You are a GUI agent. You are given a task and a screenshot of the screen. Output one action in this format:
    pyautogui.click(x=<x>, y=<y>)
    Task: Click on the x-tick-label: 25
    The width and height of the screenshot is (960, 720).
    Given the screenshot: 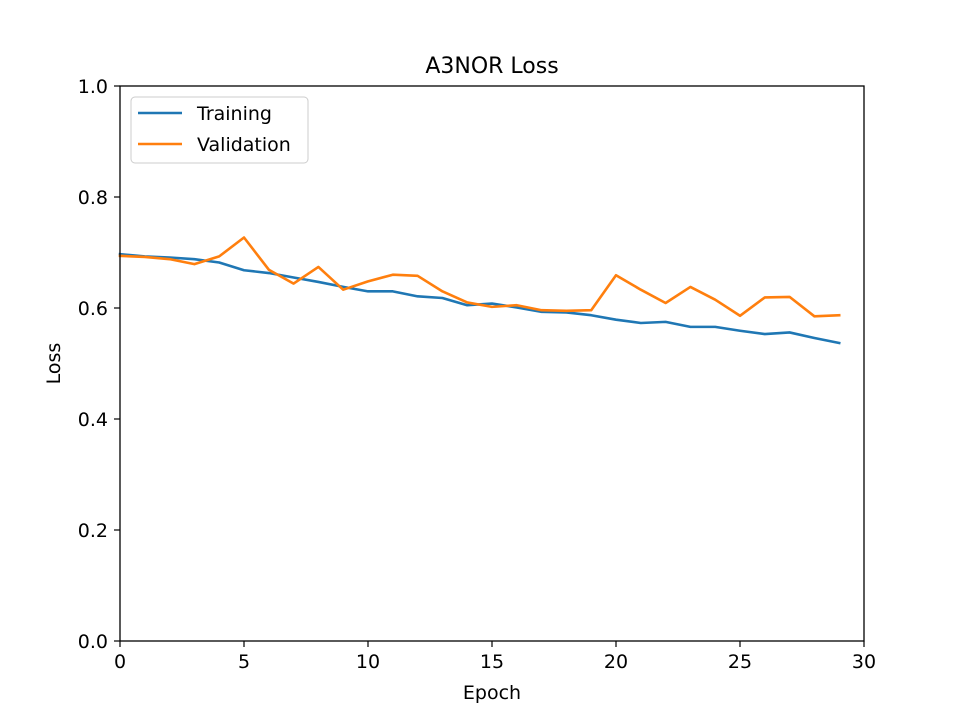 What is the action you would take?
    pyautogui.click(x=740, y=662)
    